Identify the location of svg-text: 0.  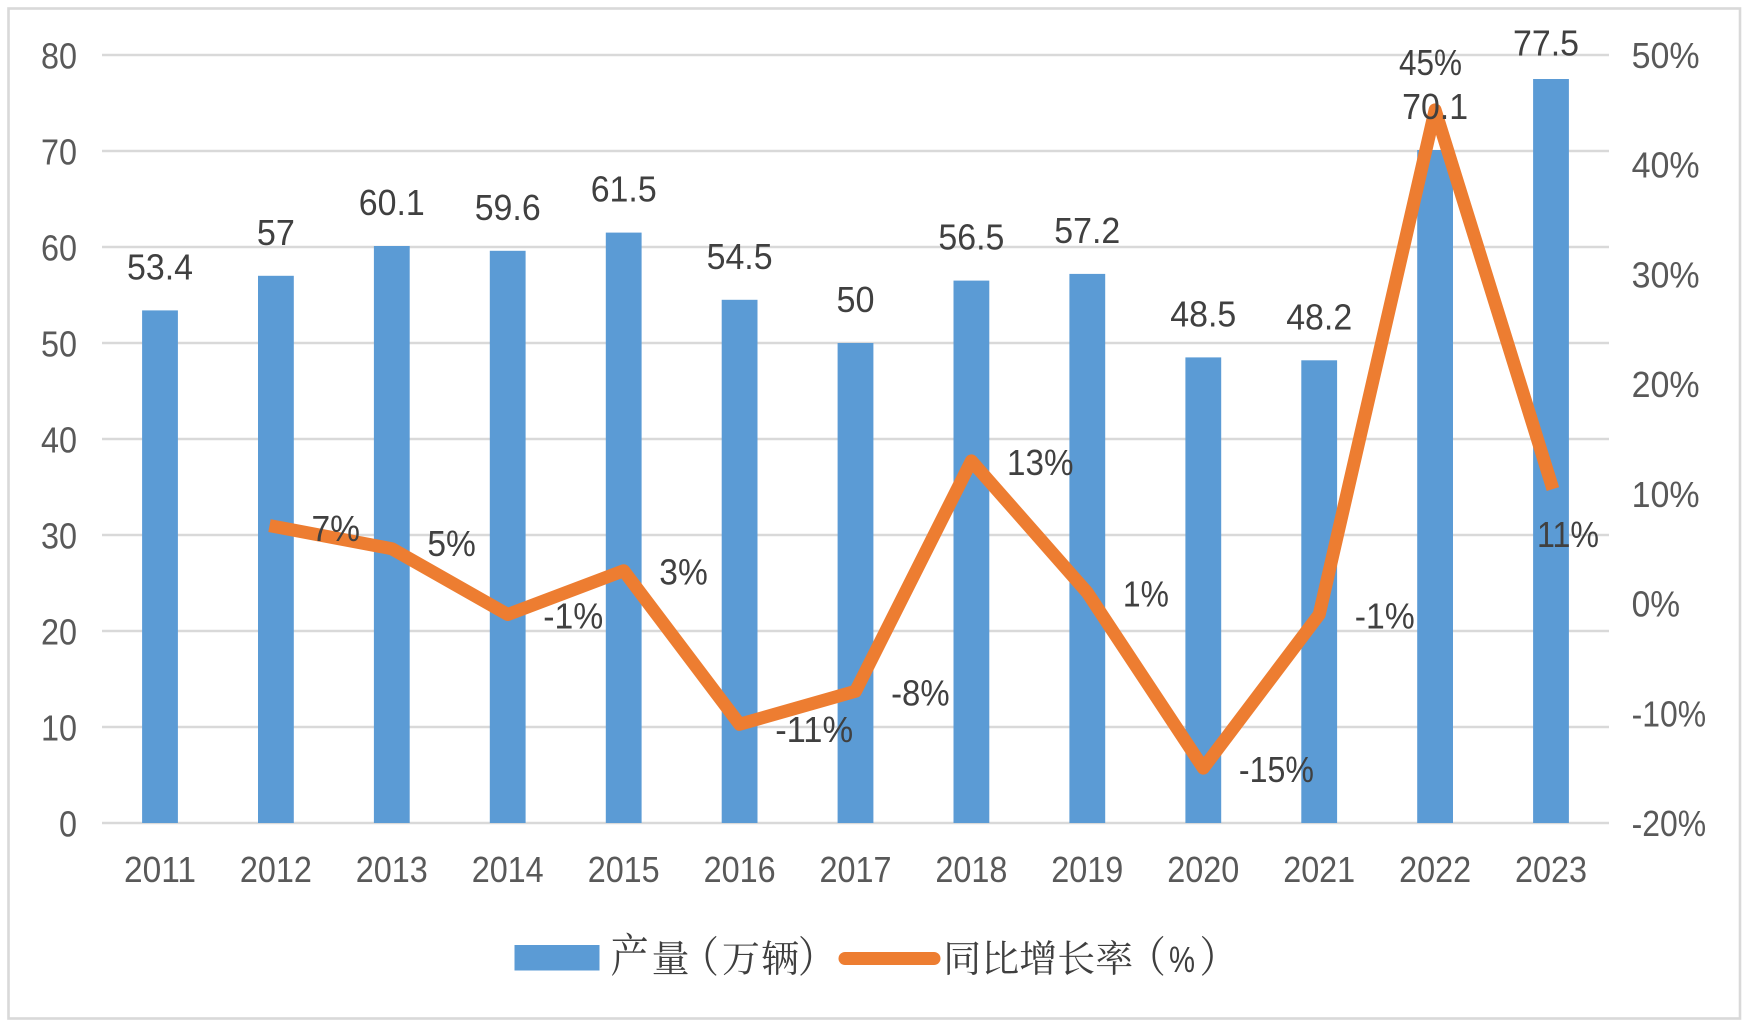
(68, 823).